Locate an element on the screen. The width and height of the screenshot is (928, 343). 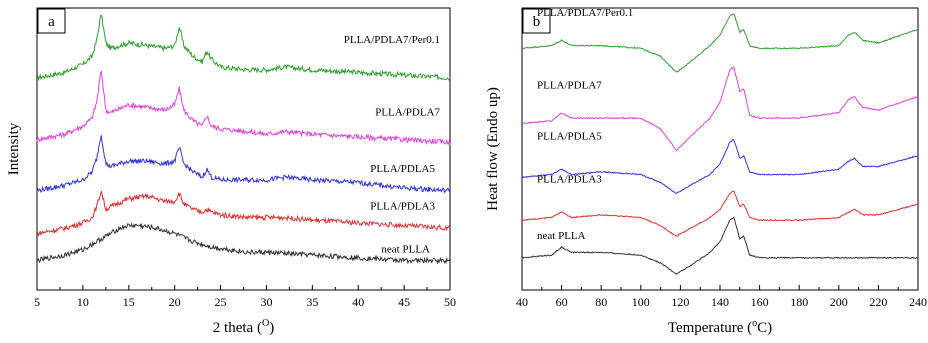
x-axis-label: 2 theta (O) is located at coordinates (243, 327).